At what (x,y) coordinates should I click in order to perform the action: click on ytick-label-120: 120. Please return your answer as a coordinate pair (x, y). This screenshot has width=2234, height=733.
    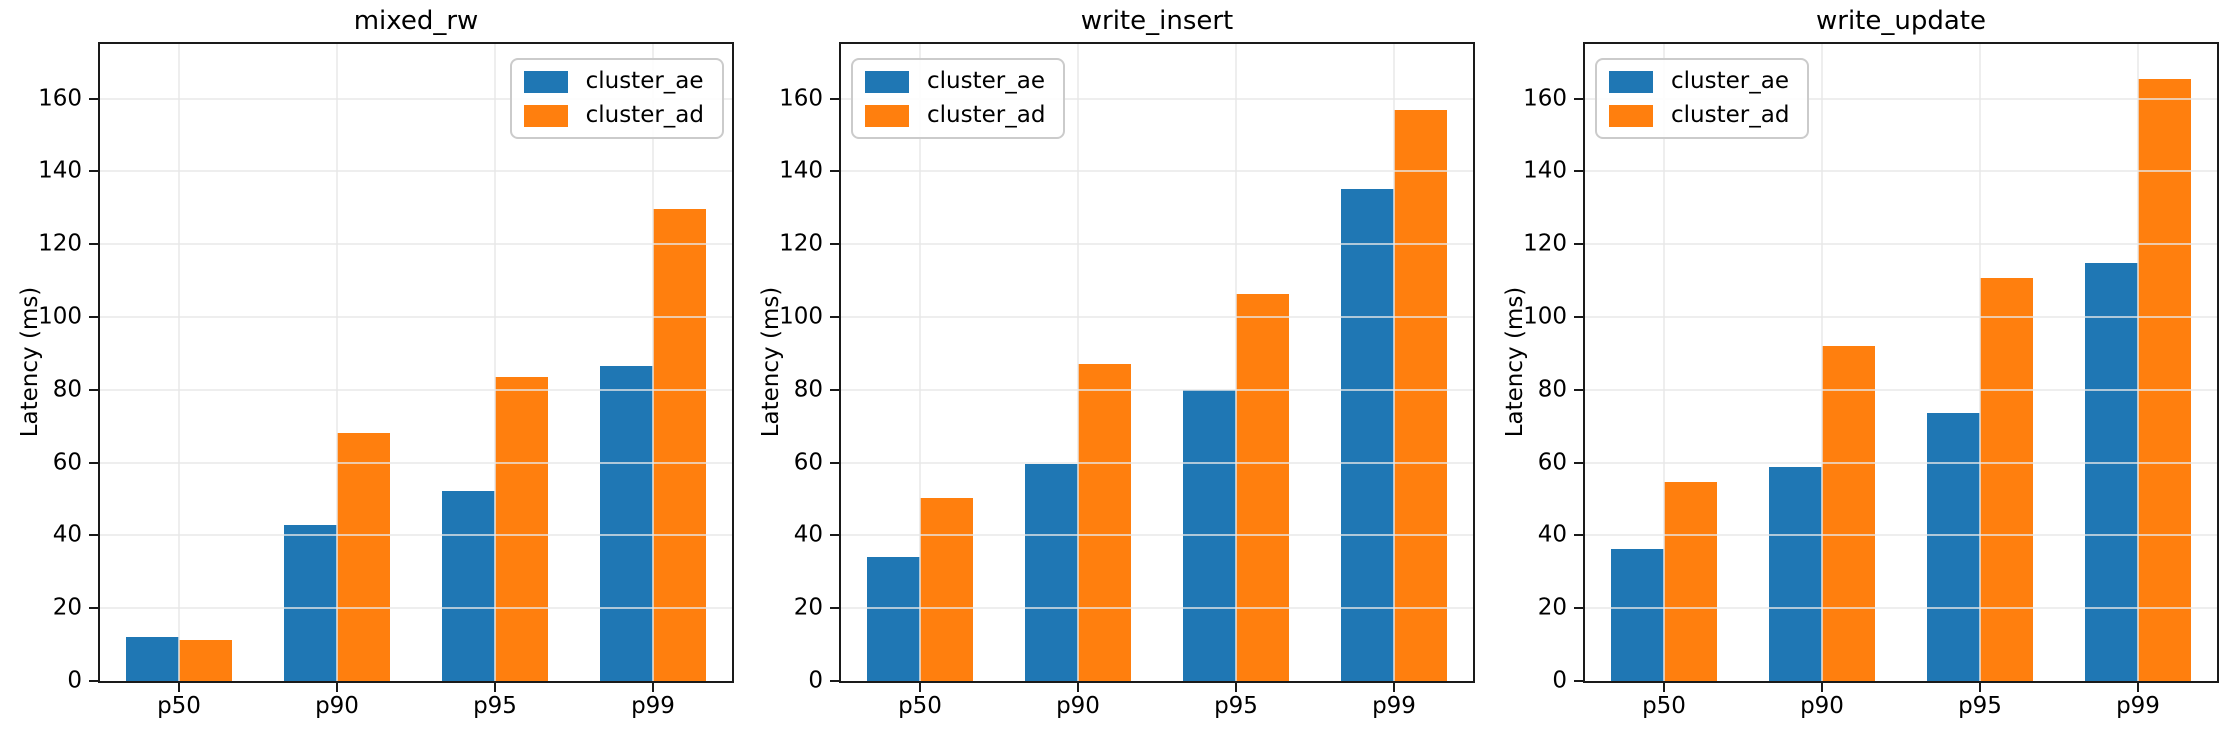
    Looking at the image, I should click on (60, 243).